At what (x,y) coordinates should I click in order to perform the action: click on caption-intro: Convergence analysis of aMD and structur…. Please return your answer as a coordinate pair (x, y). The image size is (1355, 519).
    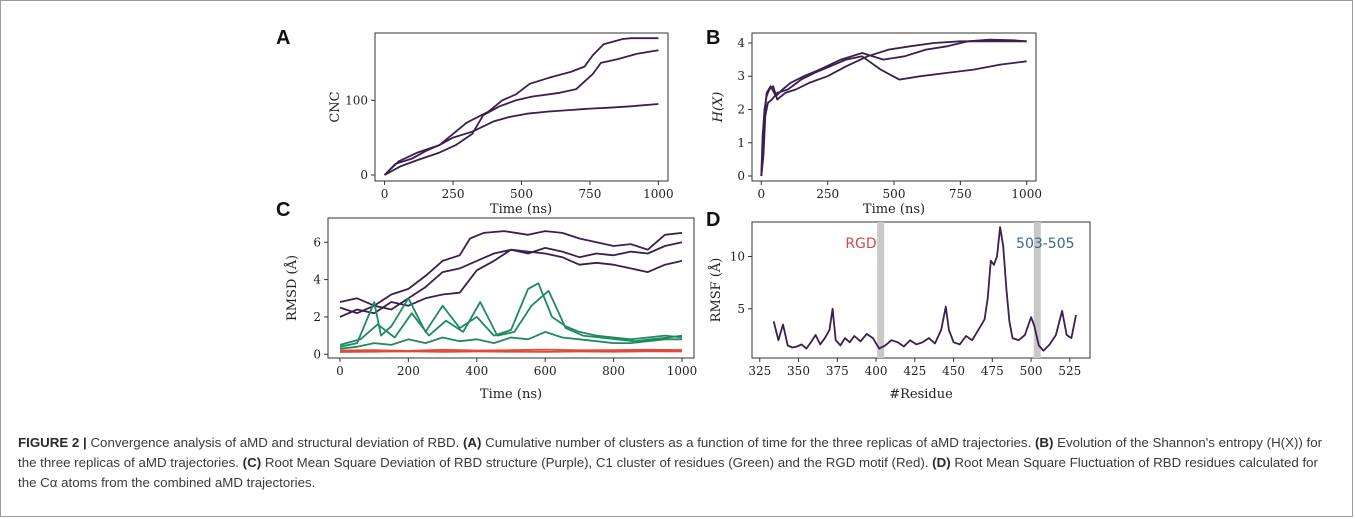
    Looking at the image, I should click on (274, 442).